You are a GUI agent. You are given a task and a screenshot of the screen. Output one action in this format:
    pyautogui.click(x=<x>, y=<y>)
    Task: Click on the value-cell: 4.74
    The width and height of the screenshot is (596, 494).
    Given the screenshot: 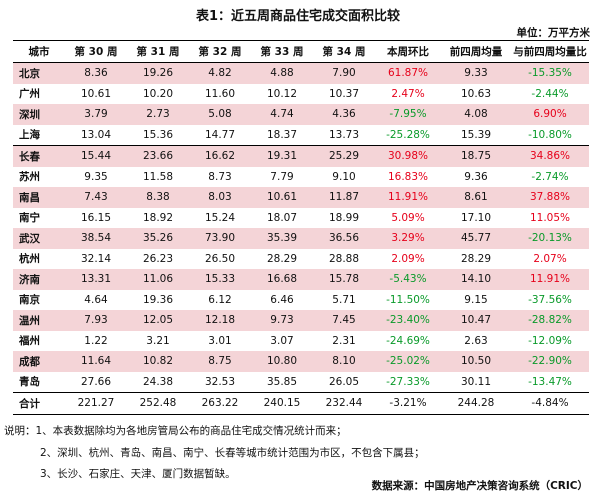 What is the action you would take?
    pyautogui.click(x=282, y=114)
    